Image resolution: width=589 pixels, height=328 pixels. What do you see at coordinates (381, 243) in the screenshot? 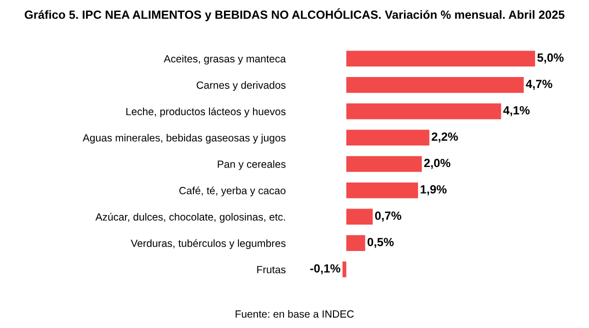
I see `data-label: 0,5%` at bounding box center [381, 243].